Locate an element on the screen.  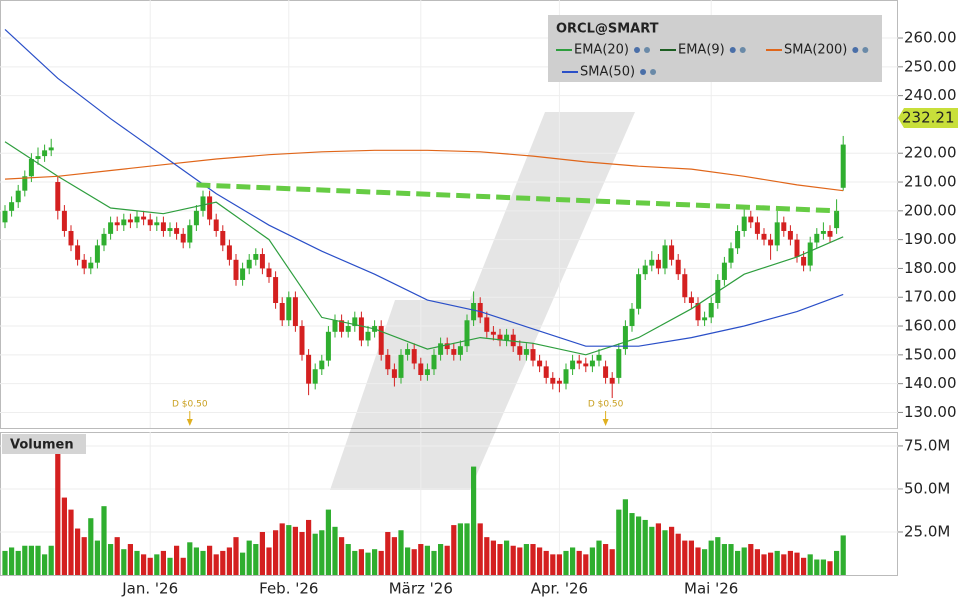
last-price-label: 232.21 is located at coordinates (928, 118).